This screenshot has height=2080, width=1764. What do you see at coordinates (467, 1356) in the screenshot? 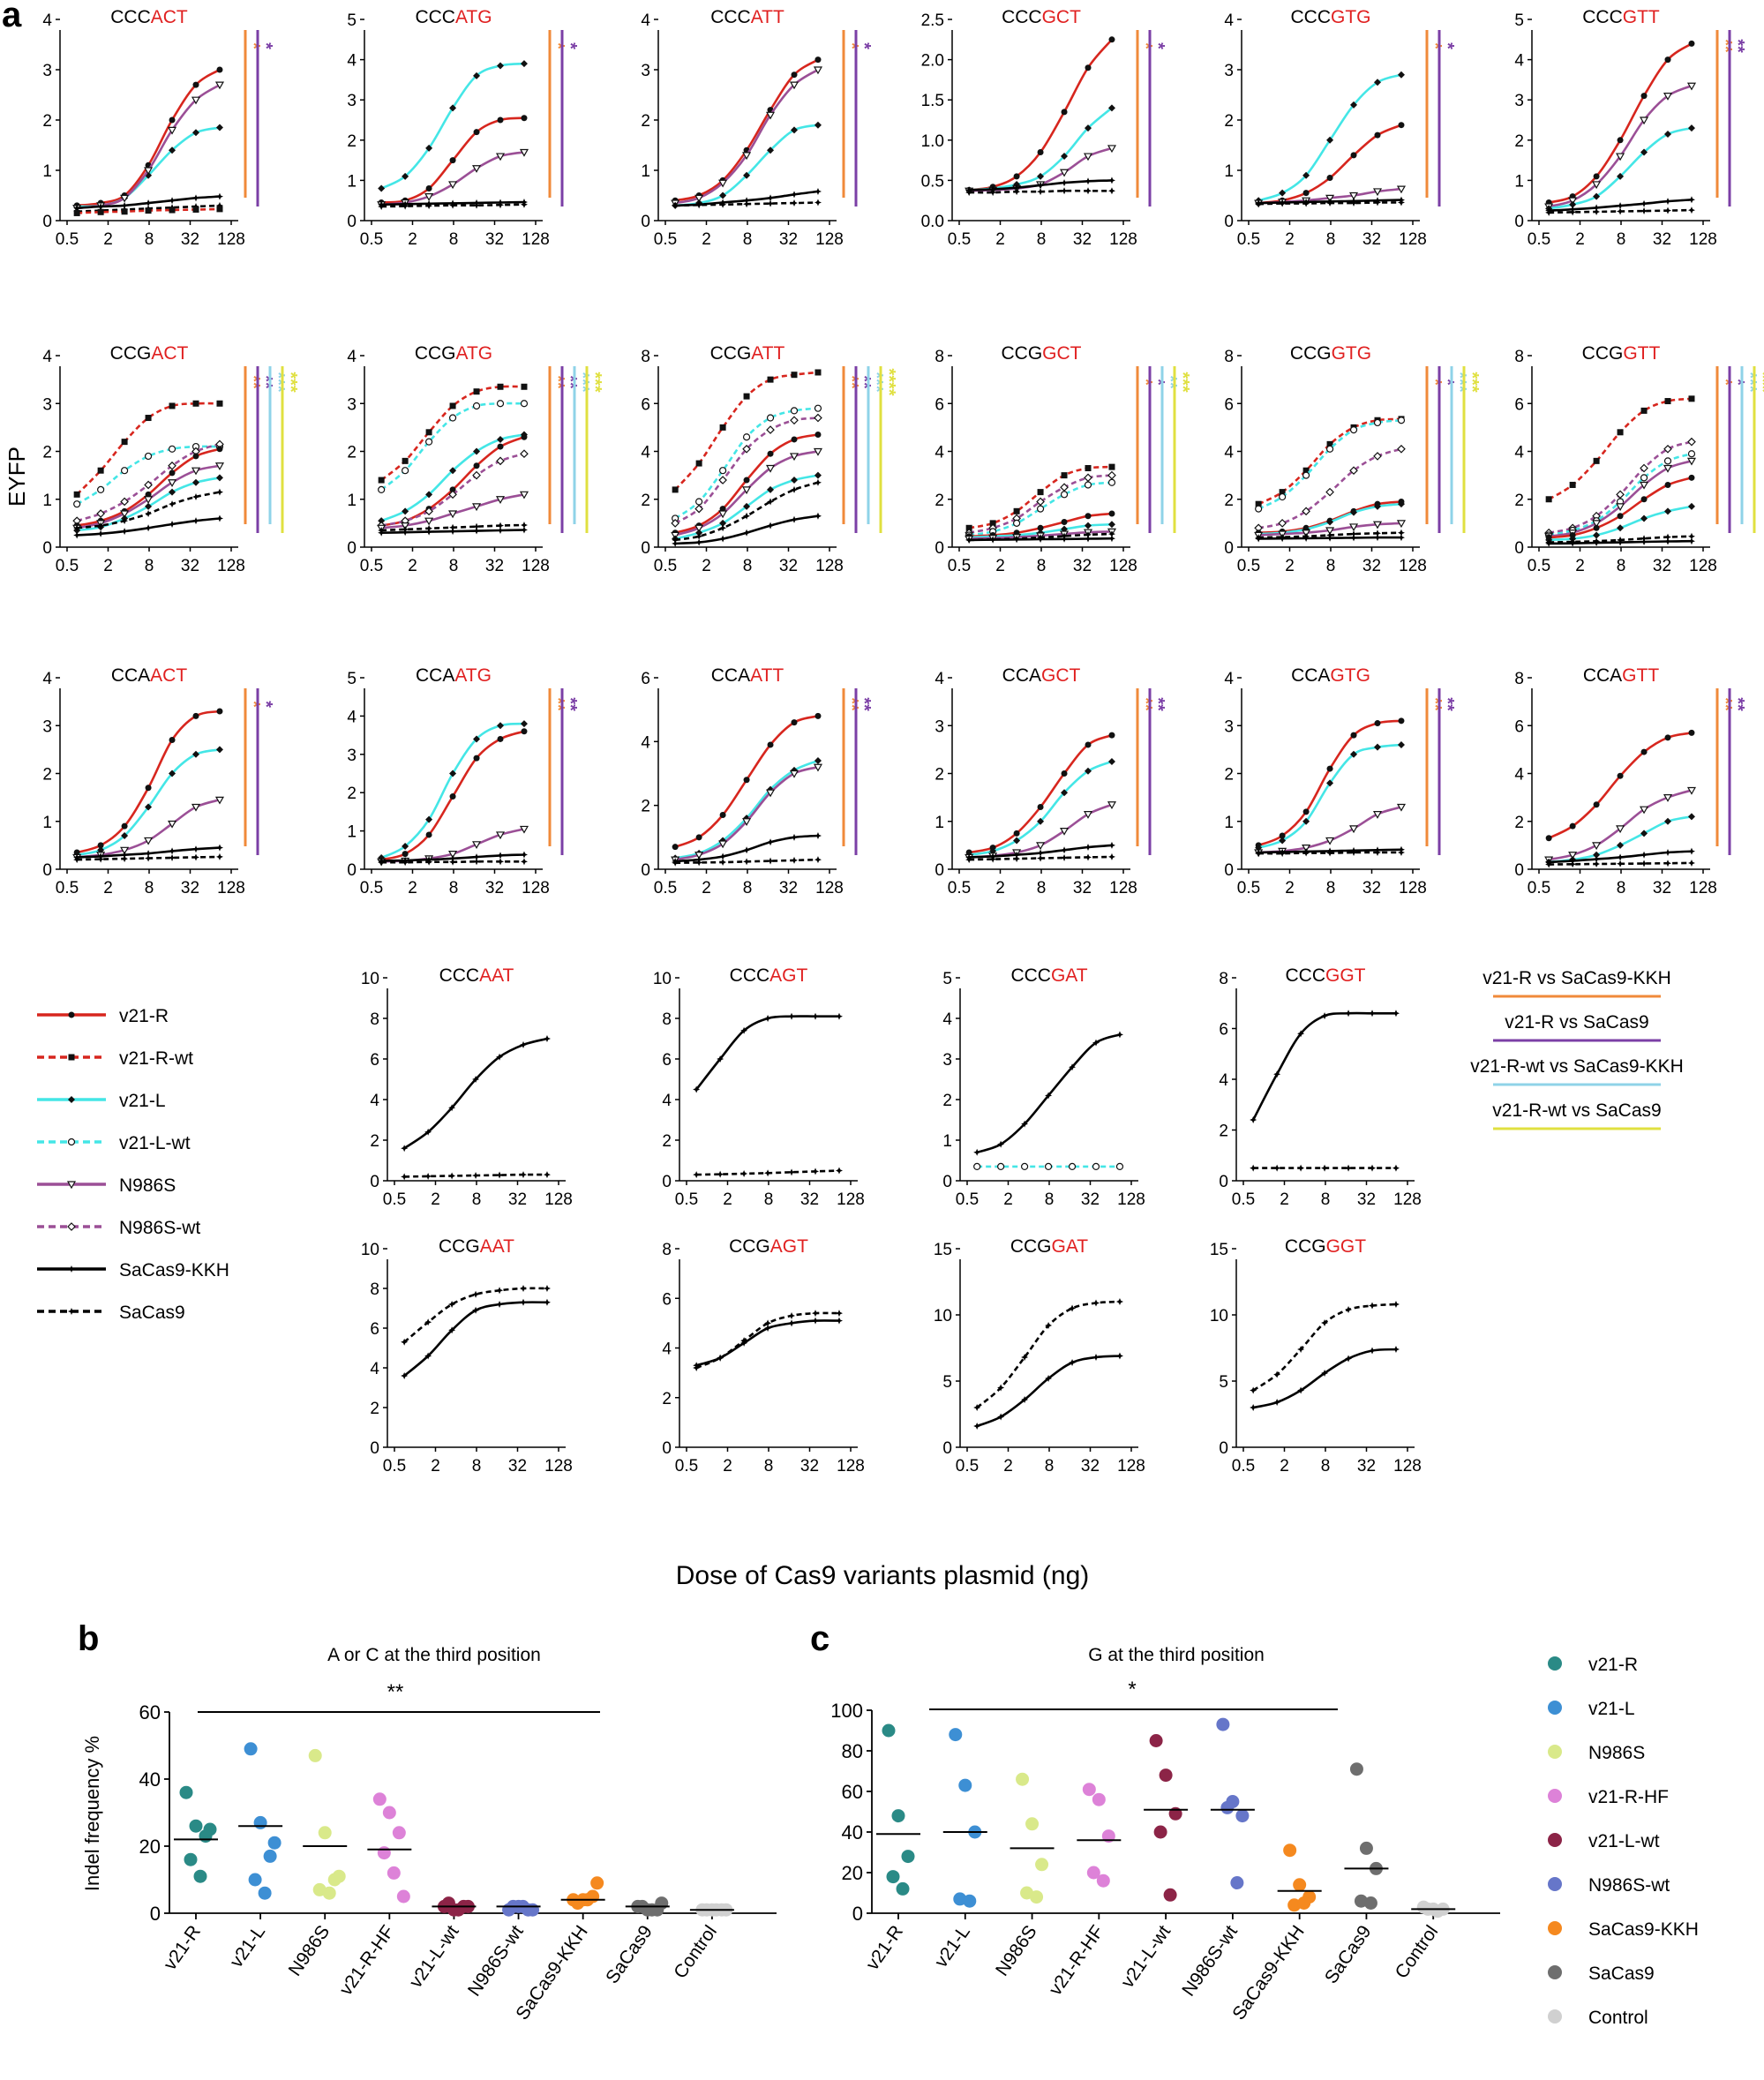
I see `chart-CCGAAT: CCGAAT 0 2 4 6 8 10 0.5 2 8 32 128` at bounding box center [467, 1356].